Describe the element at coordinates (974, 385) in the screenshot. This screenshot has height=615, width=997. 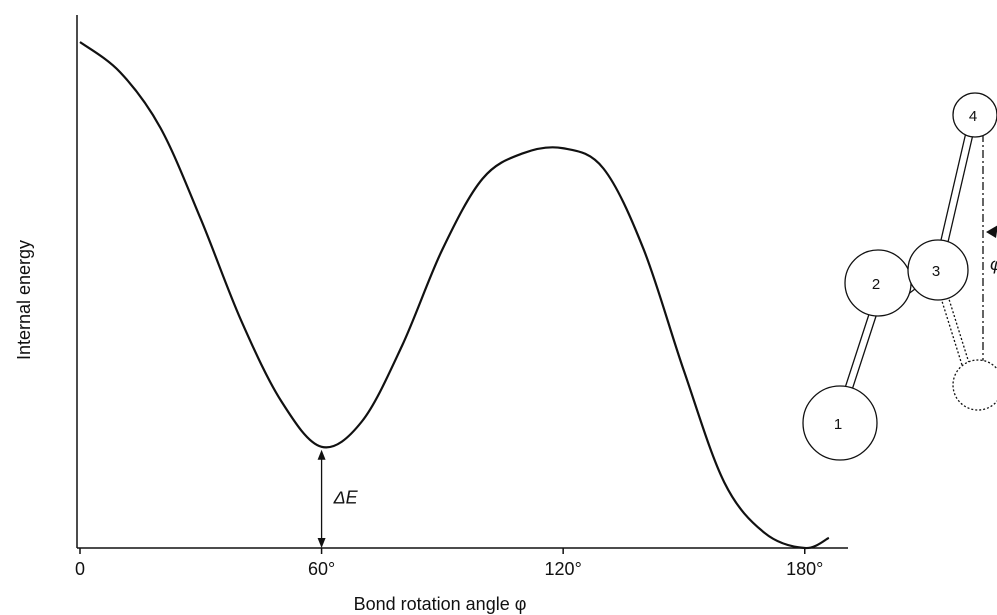
I see `atom-ghost` at that location.